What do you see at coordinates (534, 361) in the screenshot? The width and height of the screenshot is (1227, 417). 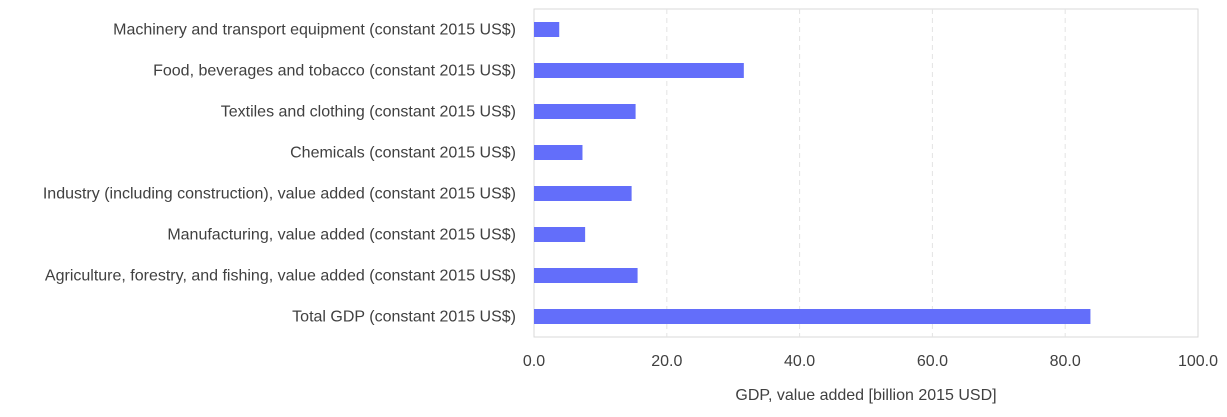 I see `x-tick-label: 0.0` at bounding box center [534, 361].